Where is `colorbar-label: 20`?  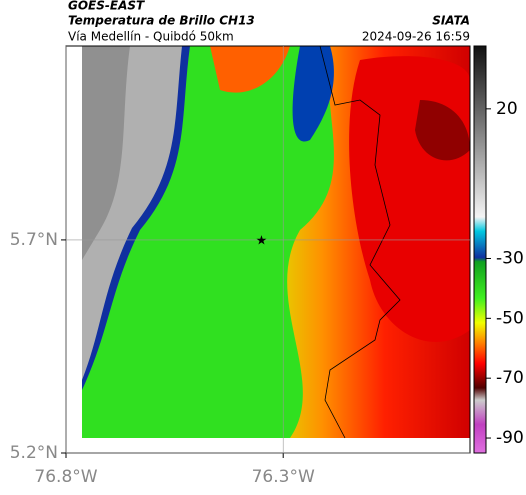 colorbar-label: 20 is located at coordinates (507, 109).